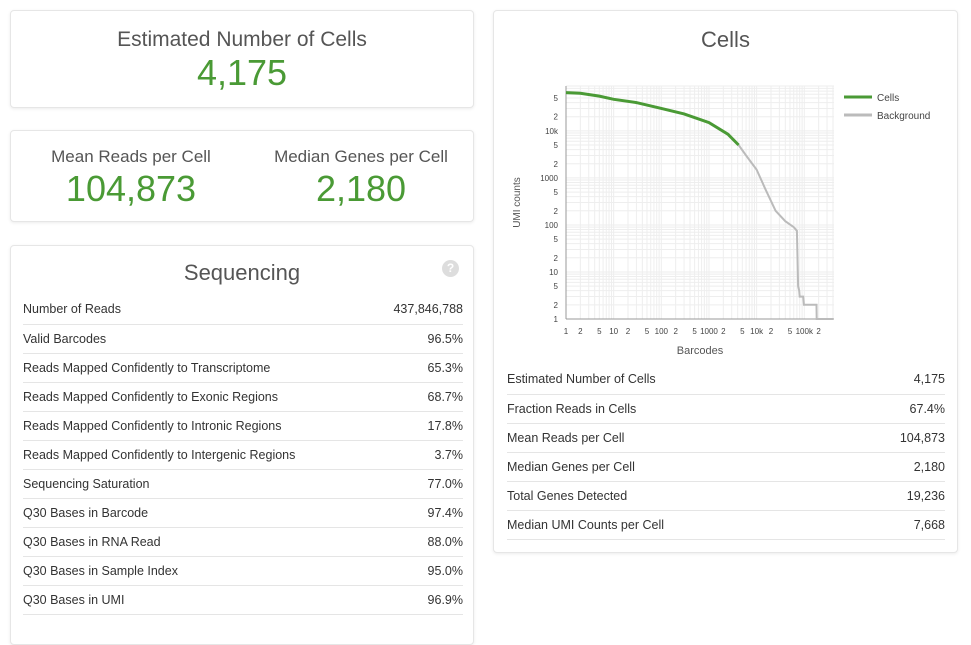  I want to click on median-genes-value: 2,180, so click(361, 188).